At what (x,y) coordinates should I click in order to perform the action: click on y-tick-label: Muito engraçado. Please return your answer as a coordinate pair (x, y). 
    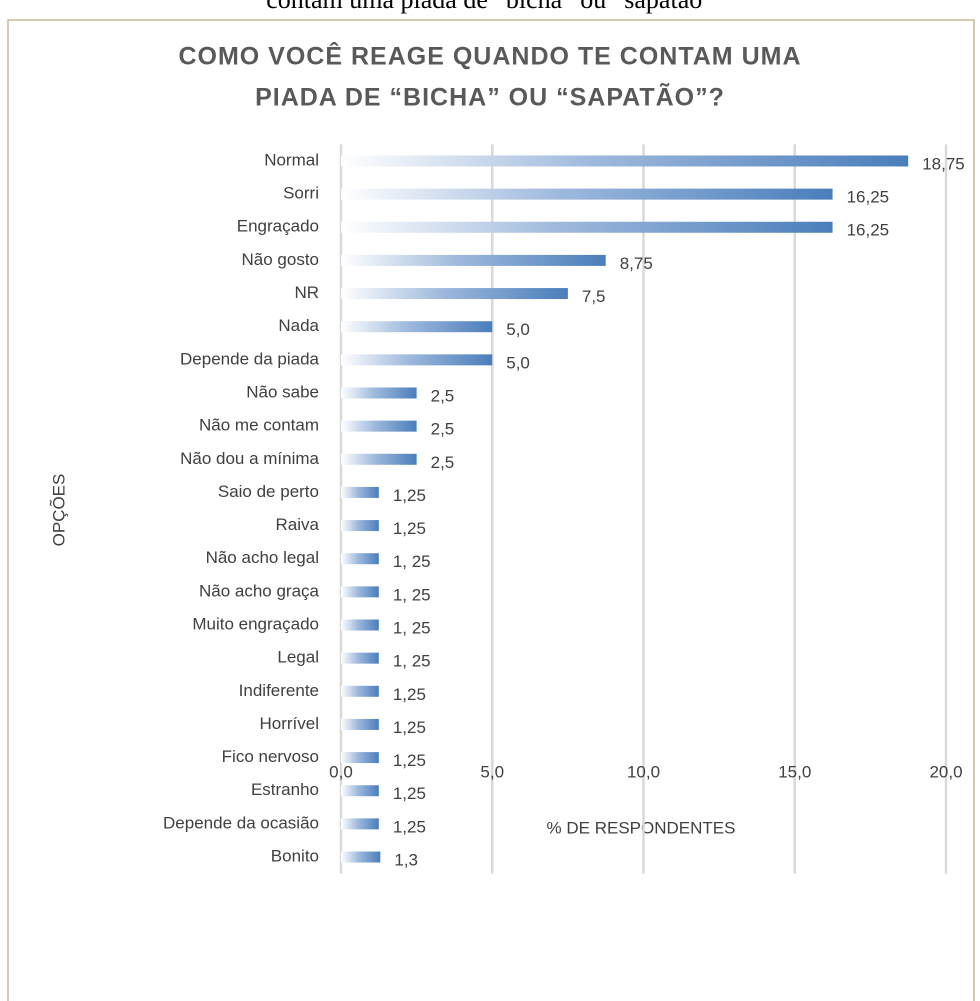
    Looking at the image, I should click on (255, 623).